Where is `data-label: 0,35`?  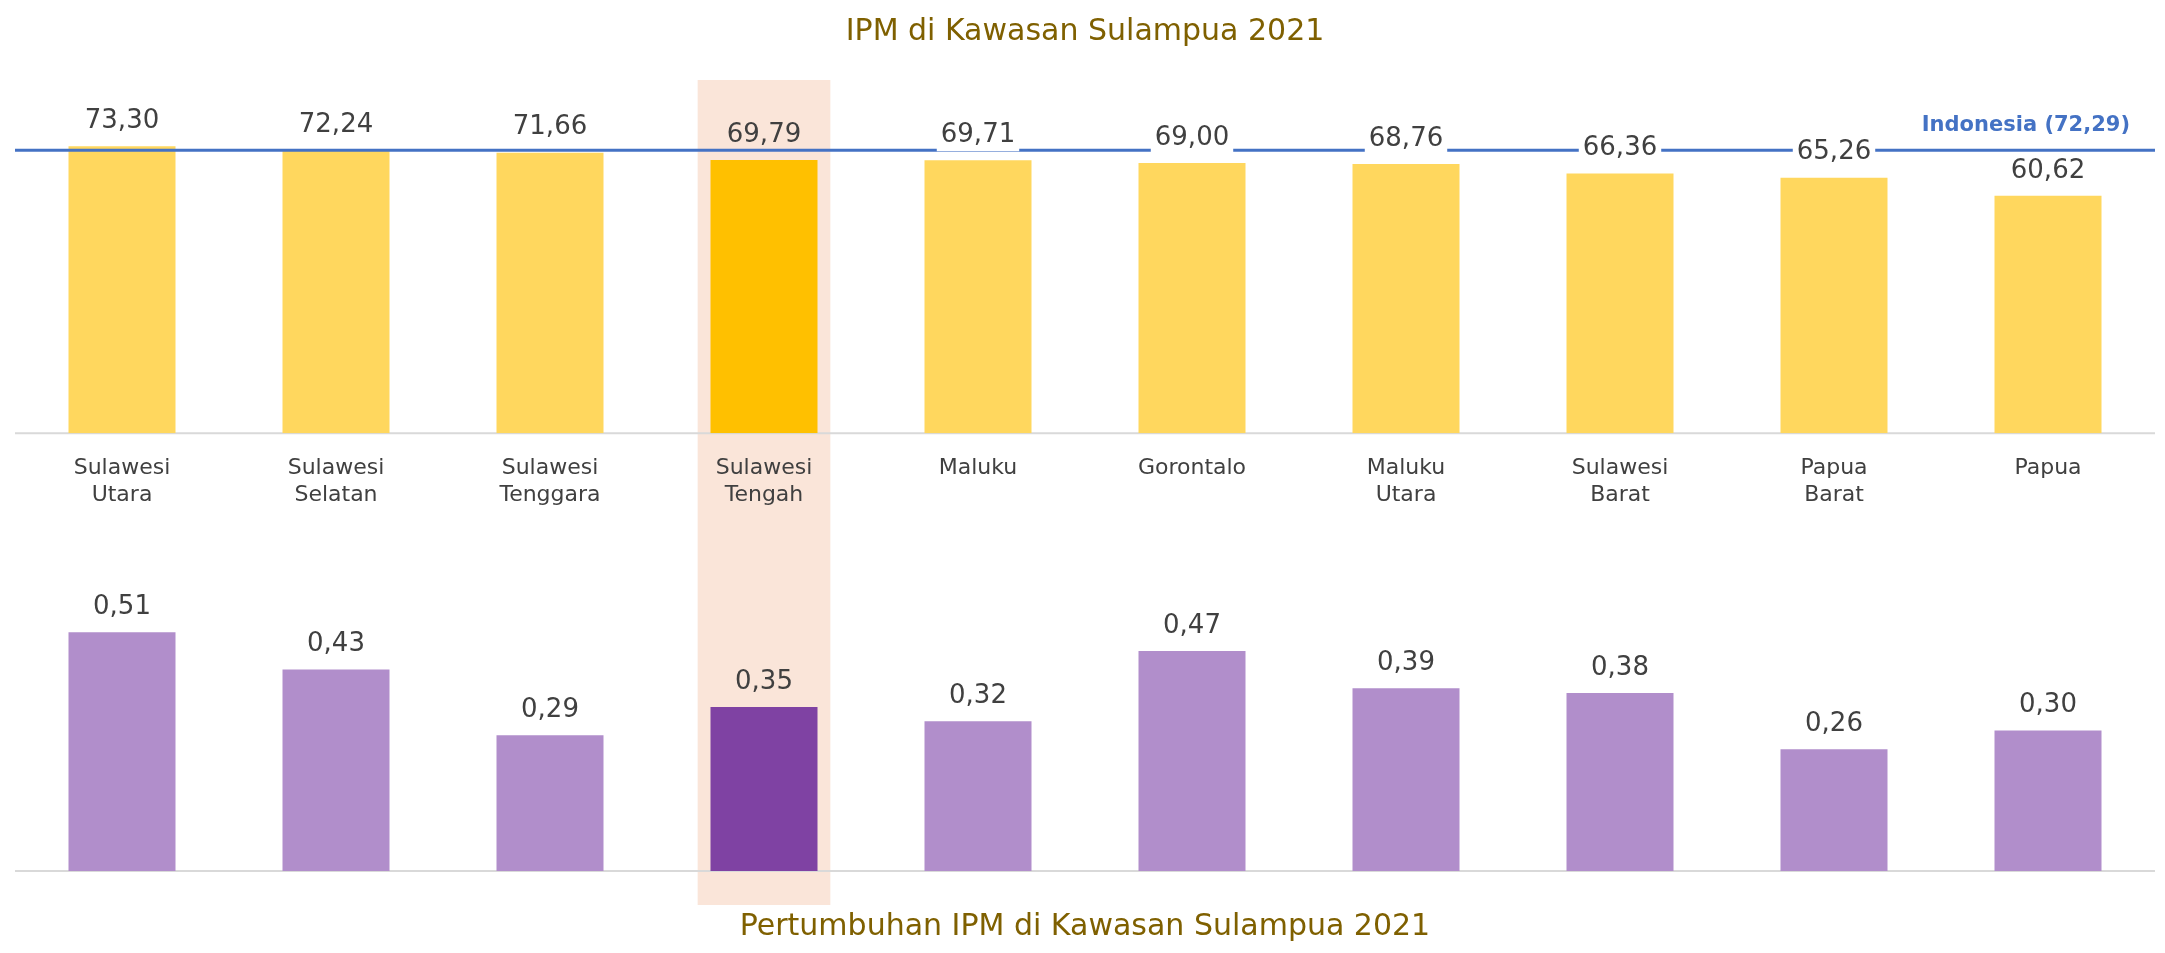 data-label: 0,35 is located at coordinates (764, 679).